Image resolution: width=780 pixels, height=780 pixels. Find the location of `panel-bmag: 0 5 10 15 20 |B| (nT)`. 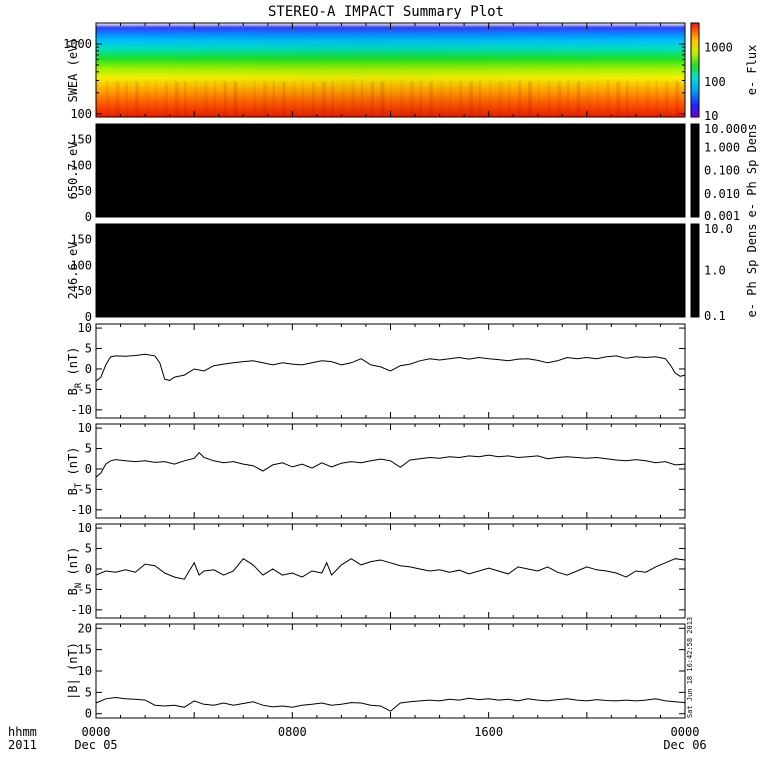

panel-bmag: 0 5 10 15 20 |B| (nT) is located at coordinates (376, 671).